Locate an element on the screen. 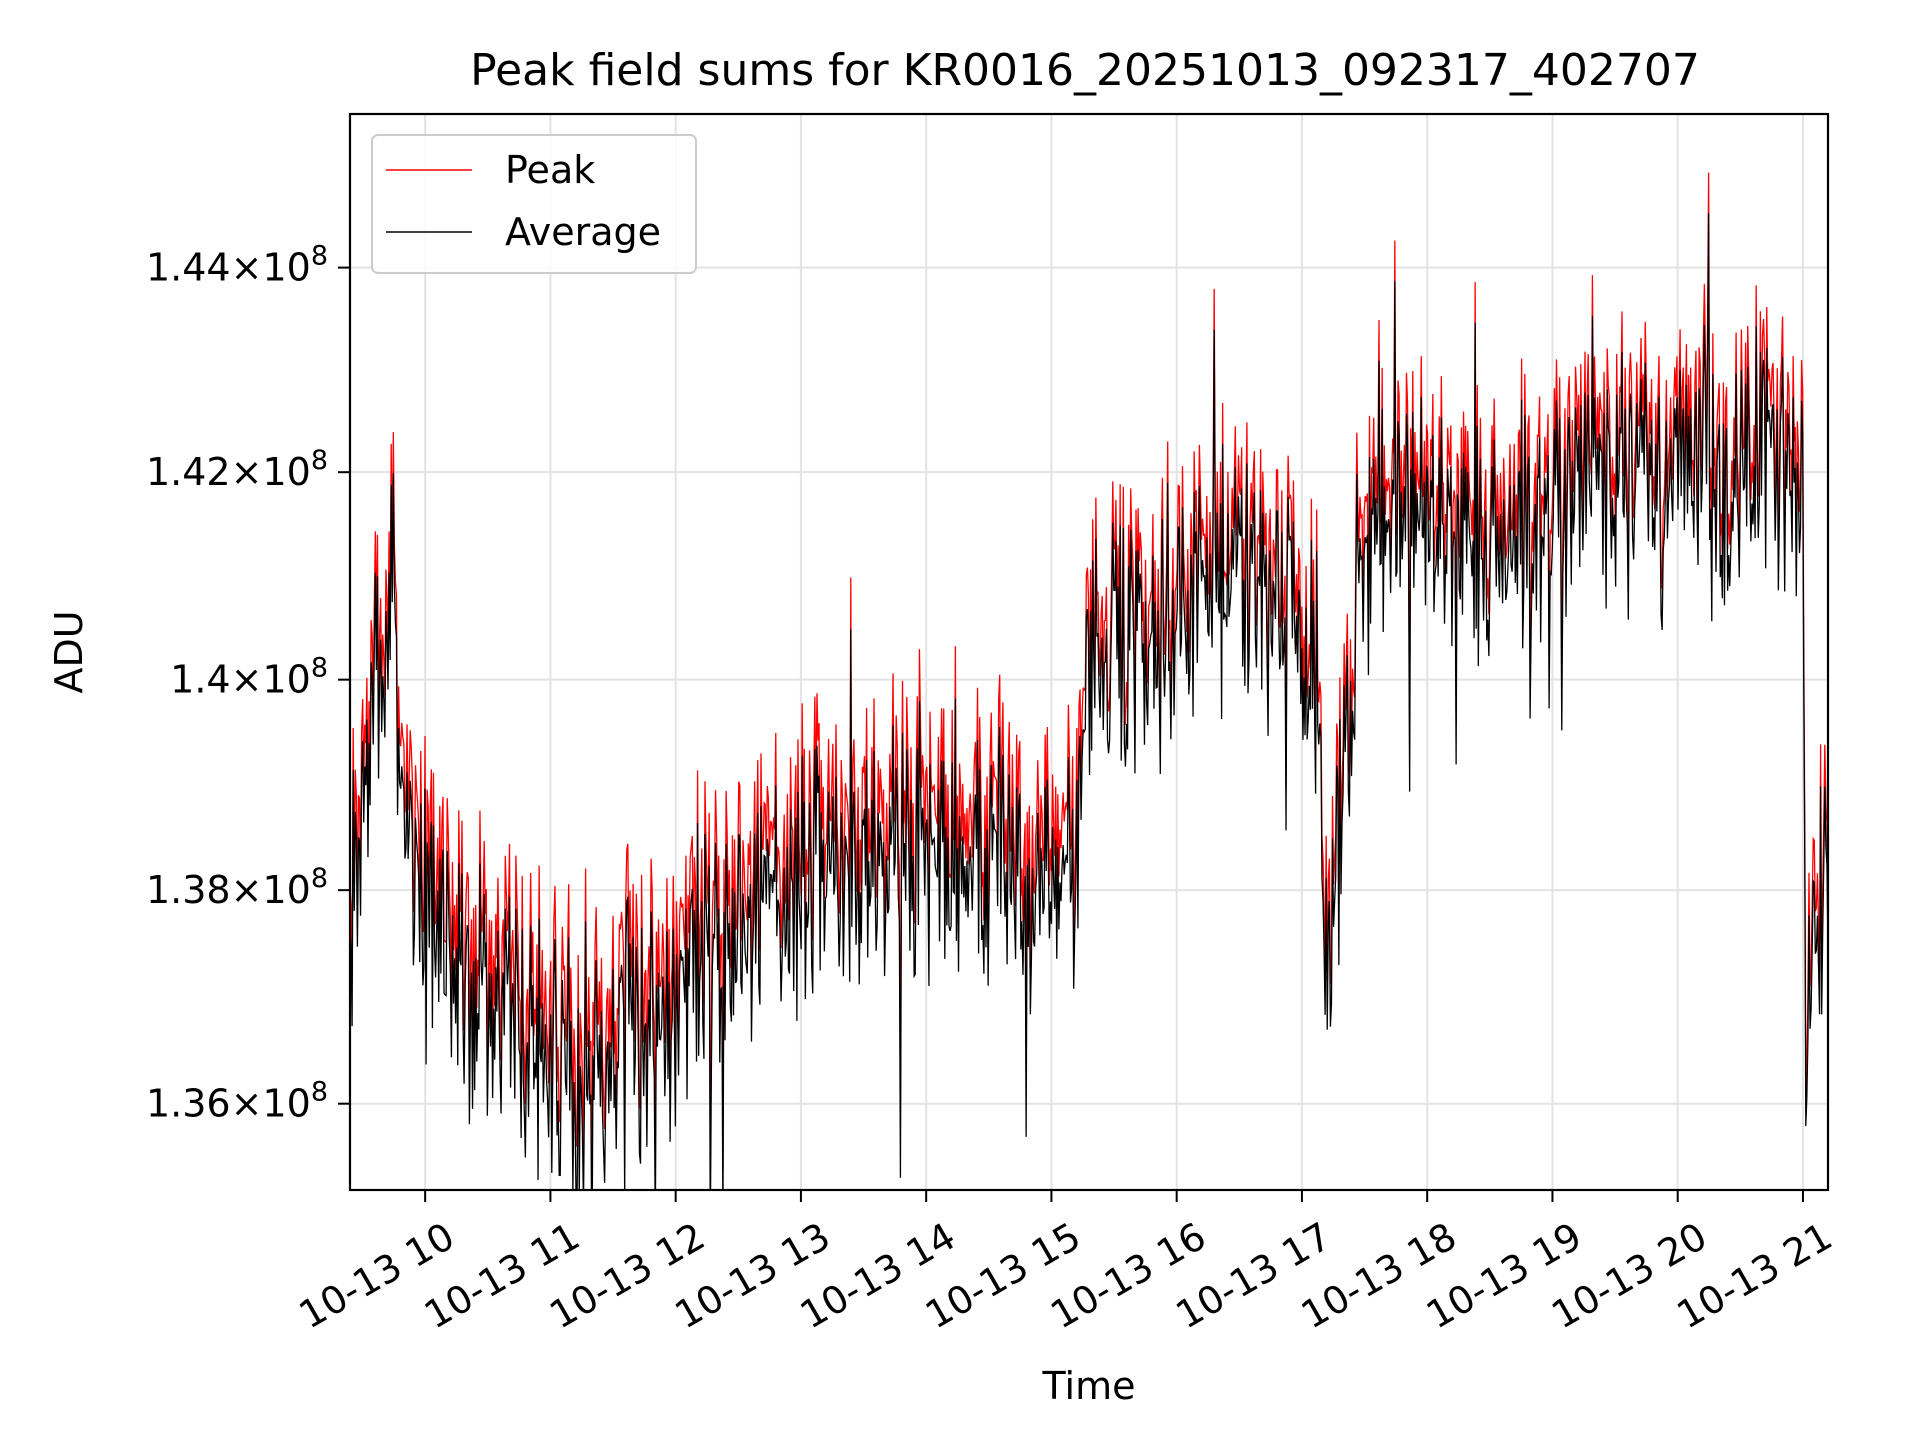 The height and width of the screenshot is (1440, 1920). y-tick-label: 1.44×108 is located at coordinates (237, 265).